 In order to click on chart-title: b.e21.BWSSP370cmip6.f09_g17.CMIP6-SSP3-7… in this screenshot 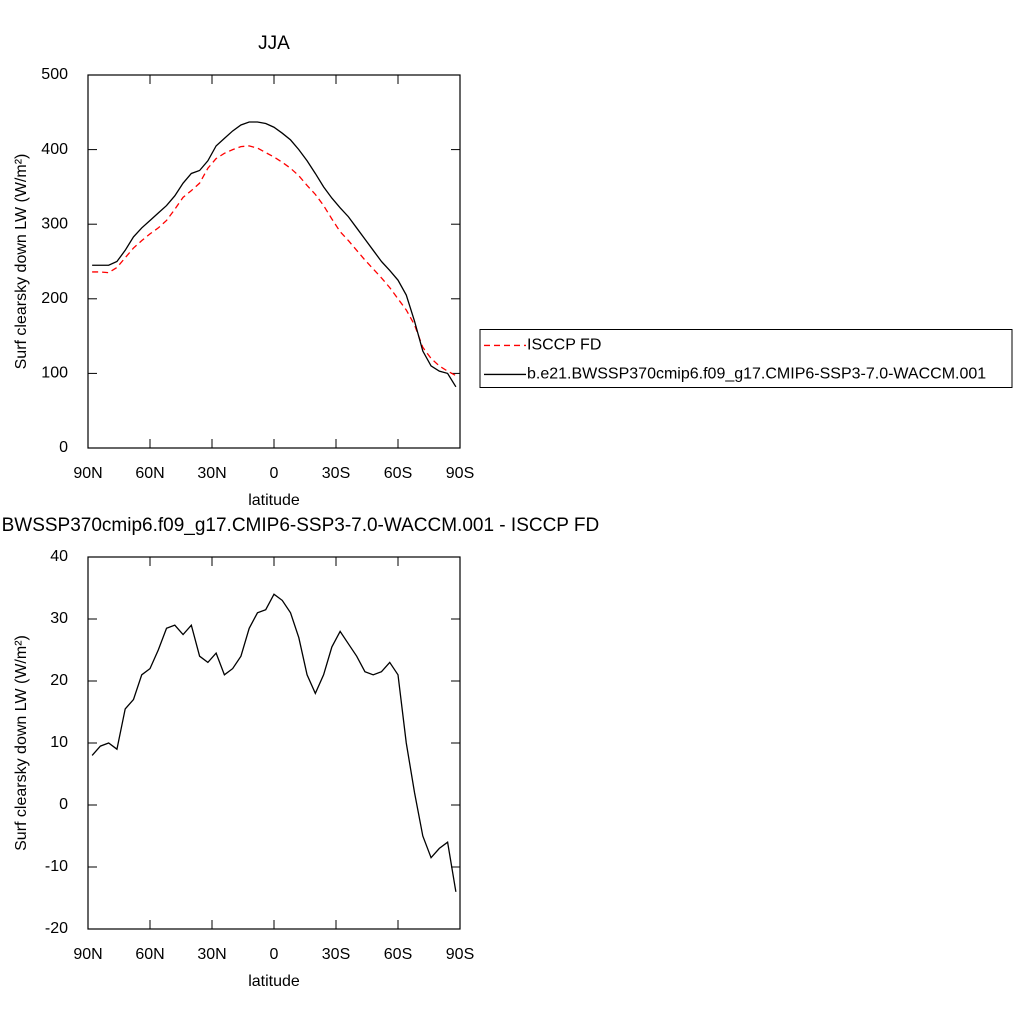, I will do `click(299, 525)`.